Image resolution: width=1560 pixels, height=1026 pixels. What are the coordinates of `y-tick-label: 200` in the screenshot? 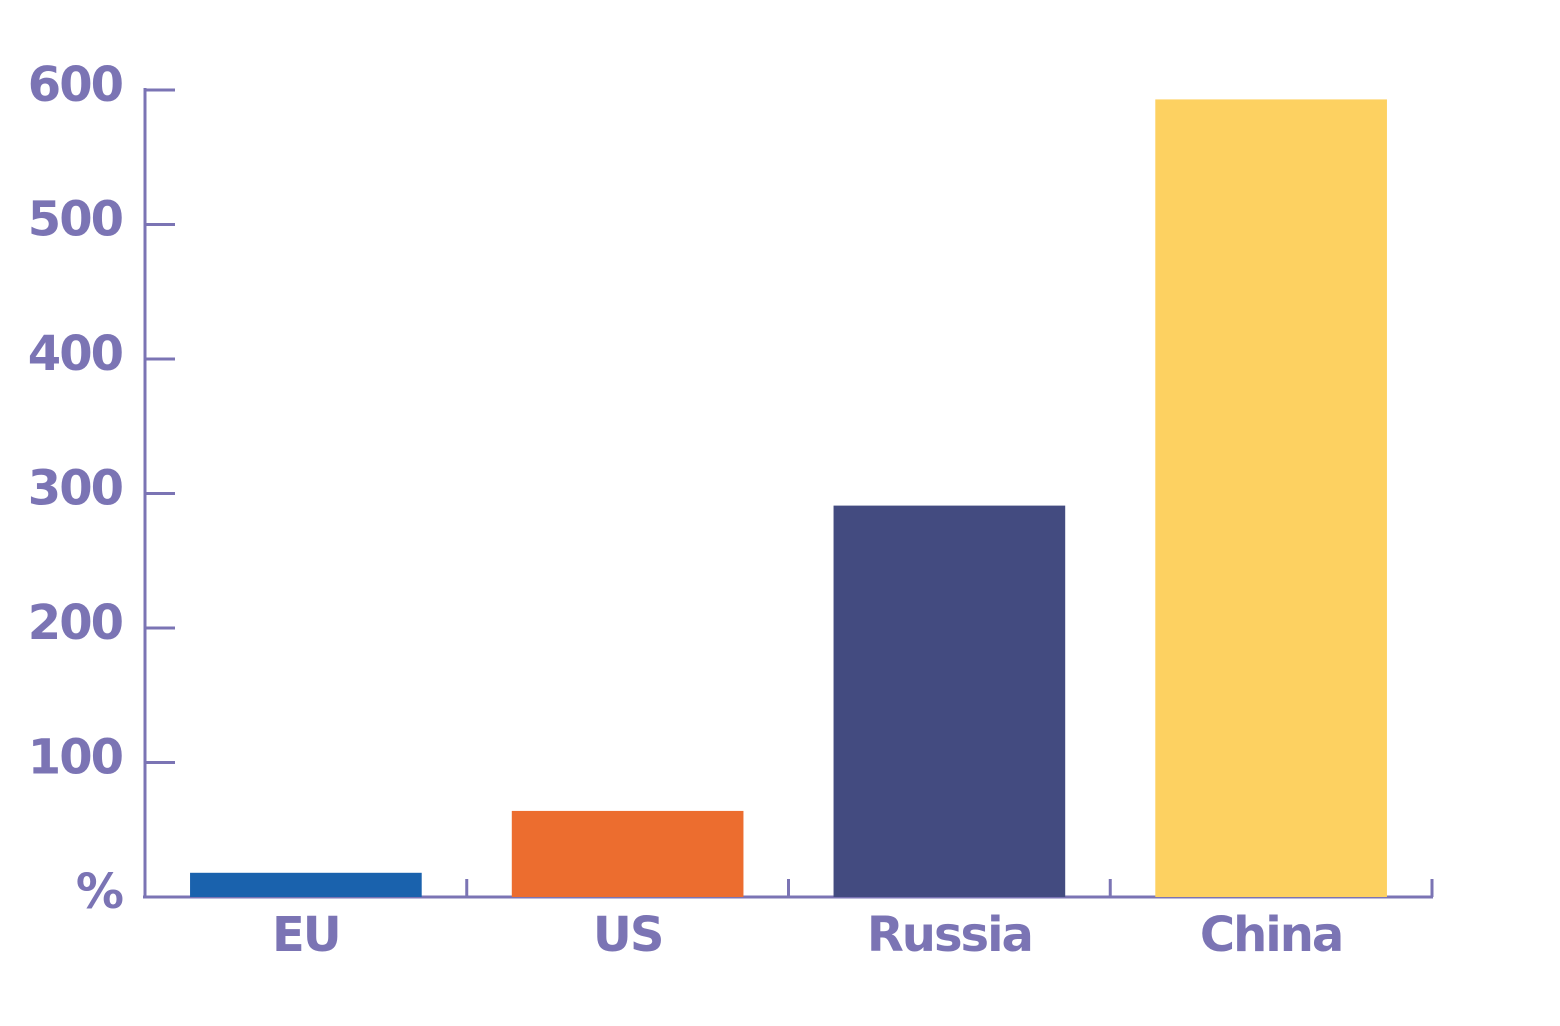 It's located at (75, 623).